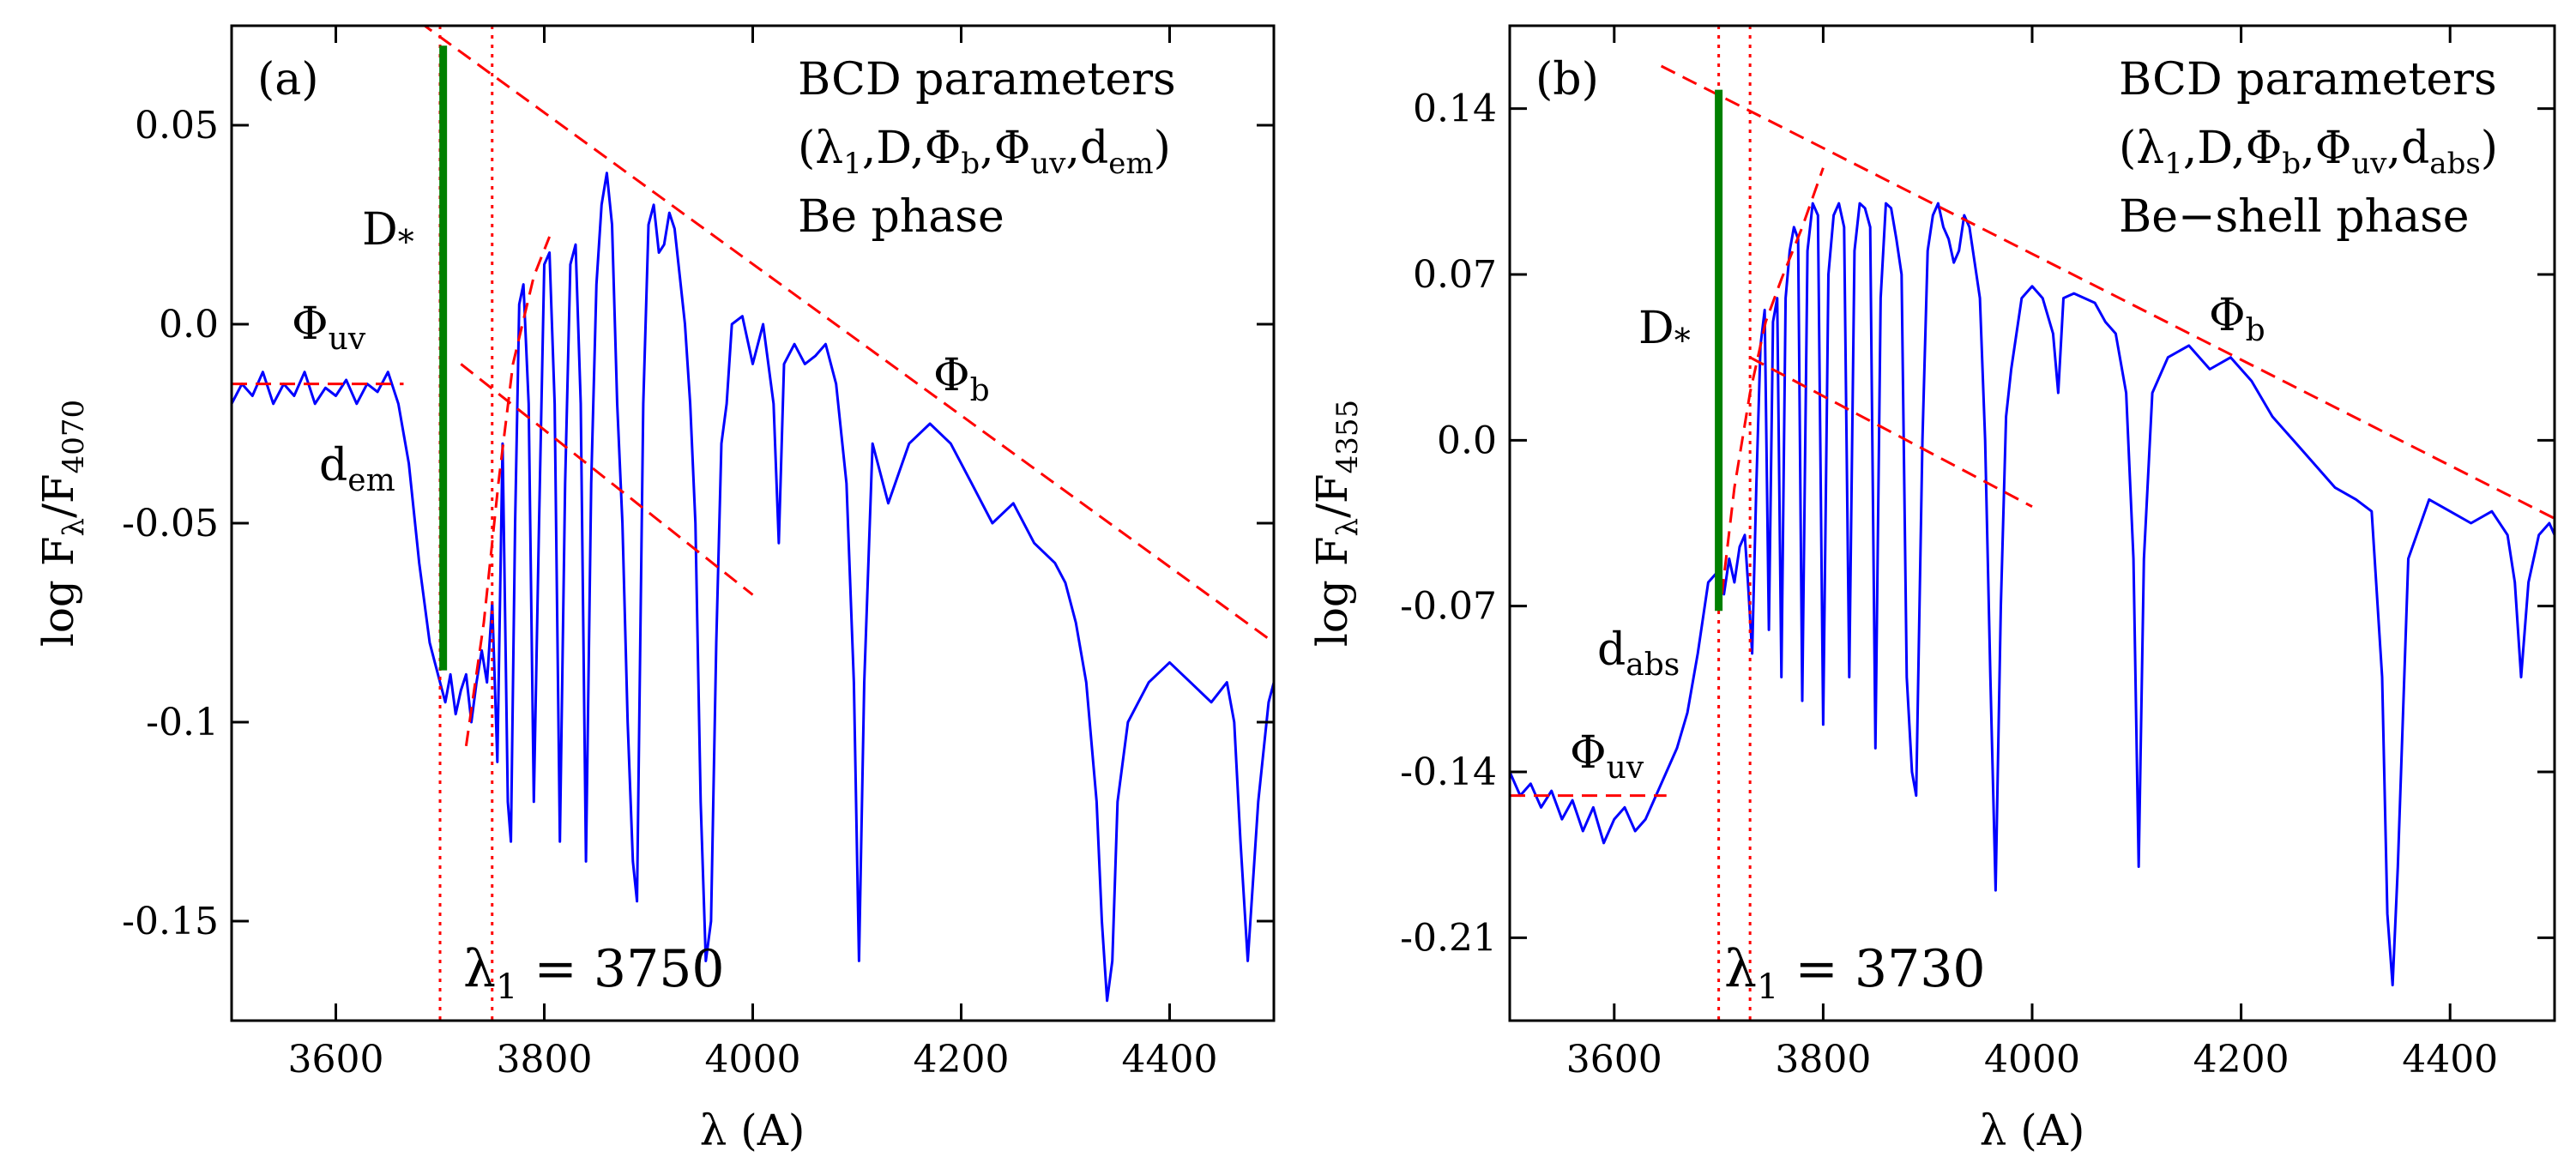 The height and width of the screenshot is (1175, 2576). I want to click on y-tick-label: -0.07, so click(1448, 607).